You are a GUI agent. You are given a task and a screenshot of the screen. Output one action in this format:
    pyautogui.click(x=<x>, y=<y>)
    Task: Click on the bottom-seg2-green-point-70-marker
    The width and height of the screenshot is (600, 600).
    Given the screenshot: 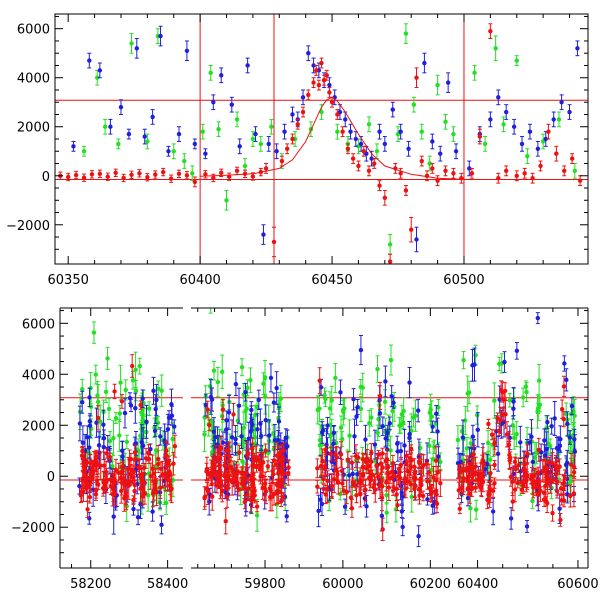 What is the action you would take?
    pyautogui.click(x=429, y=412)
    